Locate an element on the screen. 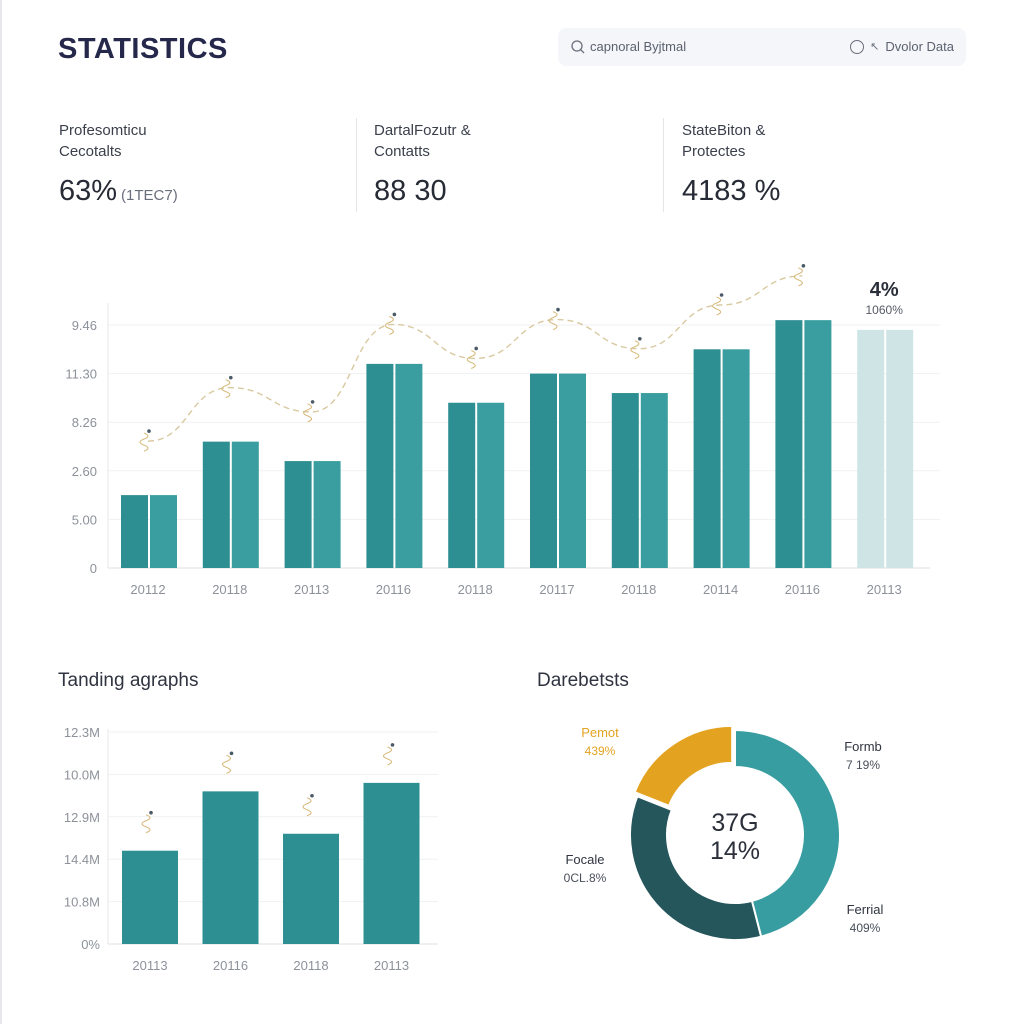 The height and width of the screenshot is (1024, 1024). kpi-value: 4183 % is located at coordinates (731, 191).